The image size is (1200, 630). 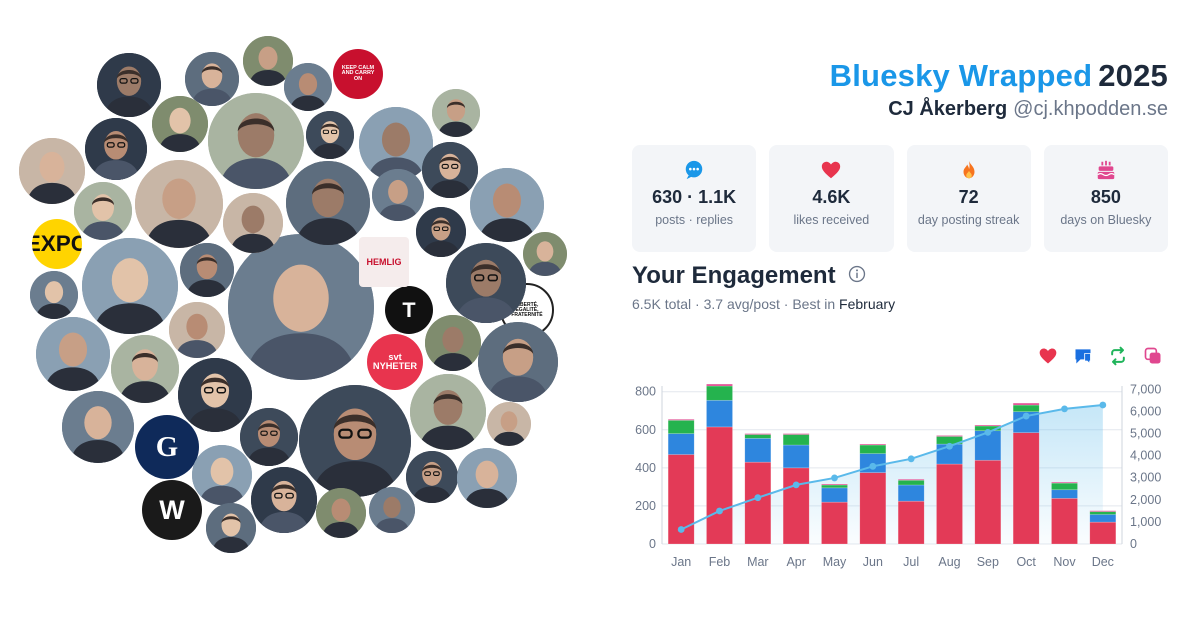 I want to click on user-name: CJ Åkerberg, so click(x=948, y=109).